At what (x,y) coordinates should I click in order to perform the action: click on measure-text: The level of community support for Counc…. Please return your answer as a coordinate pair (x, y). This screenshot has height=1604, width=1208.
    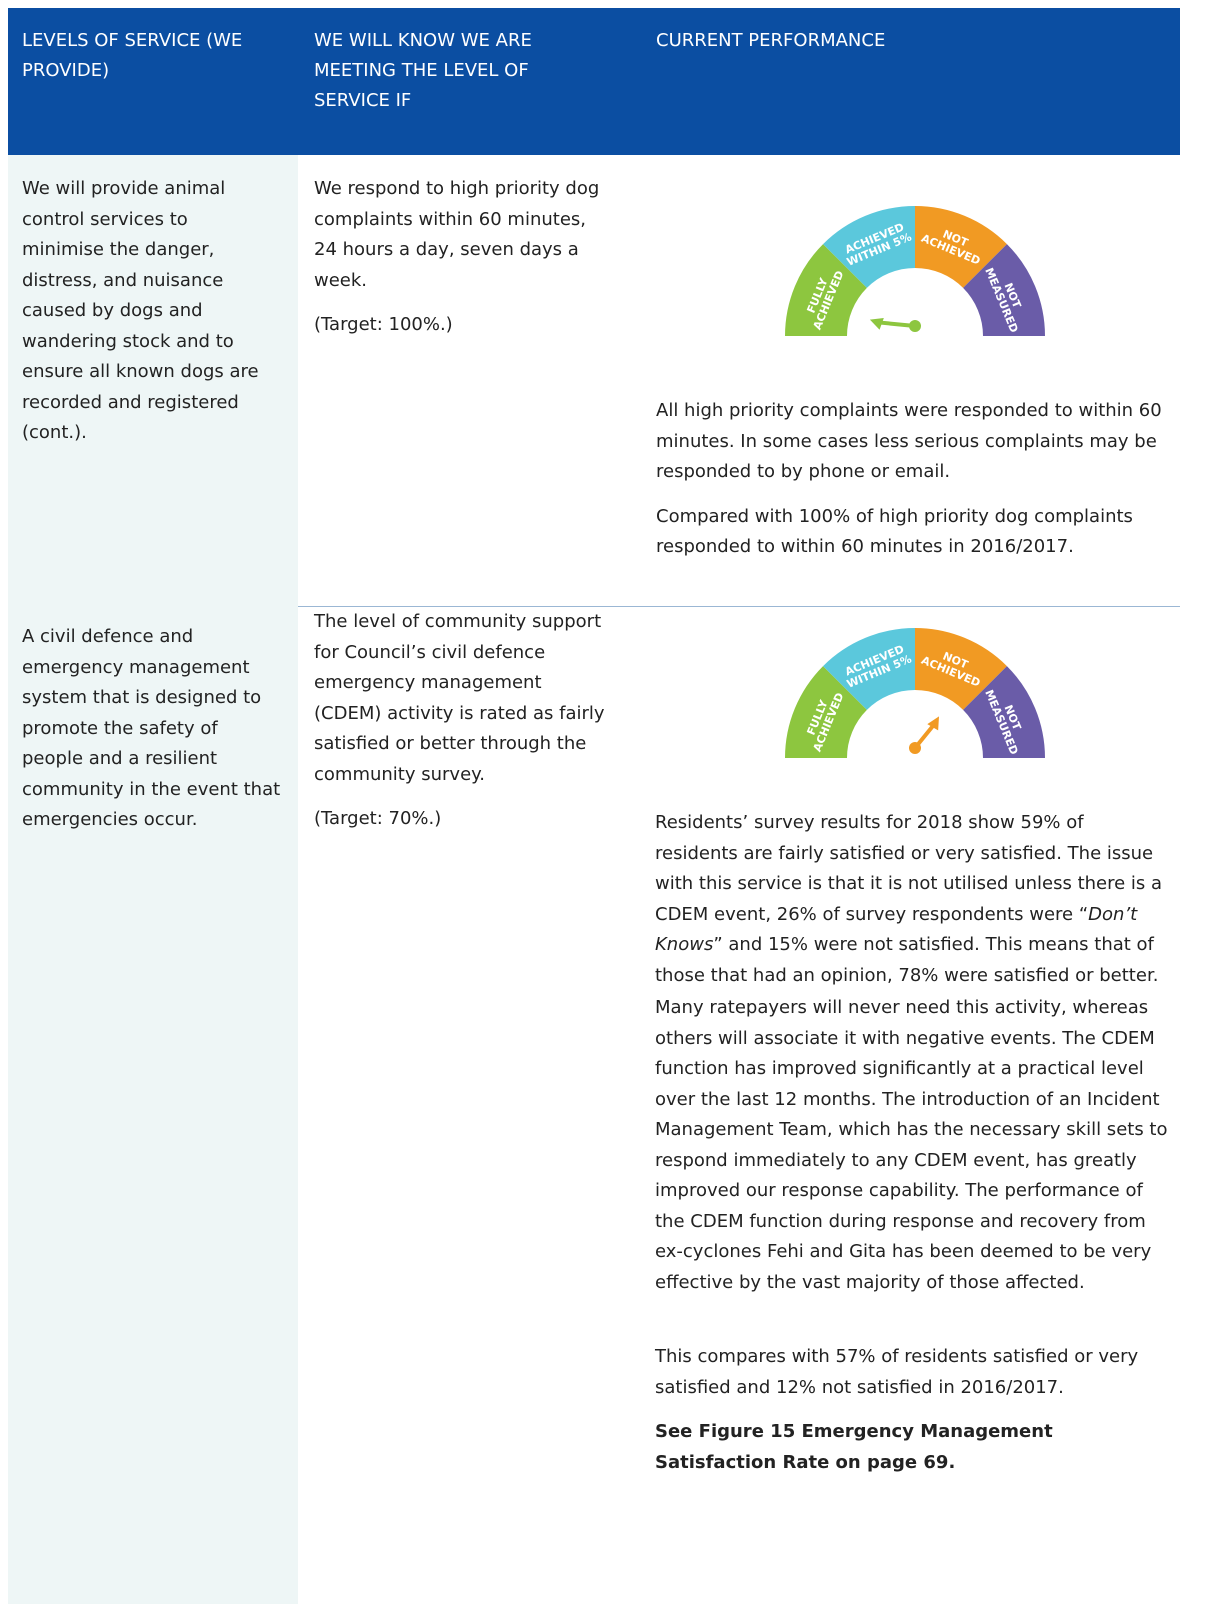
    Looking at the image, I should click on (459, 698).